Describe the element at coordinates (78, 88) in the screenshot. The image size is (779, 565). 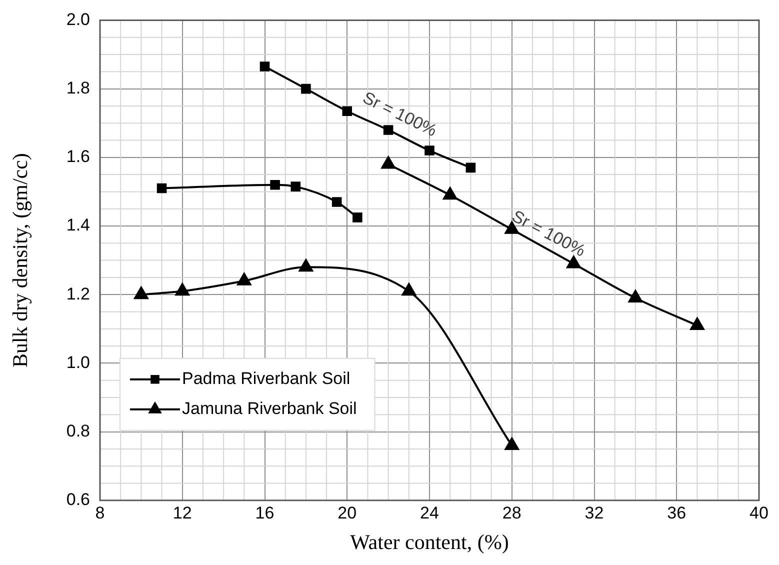
I see `y-tick-label: 1.8` at that location.